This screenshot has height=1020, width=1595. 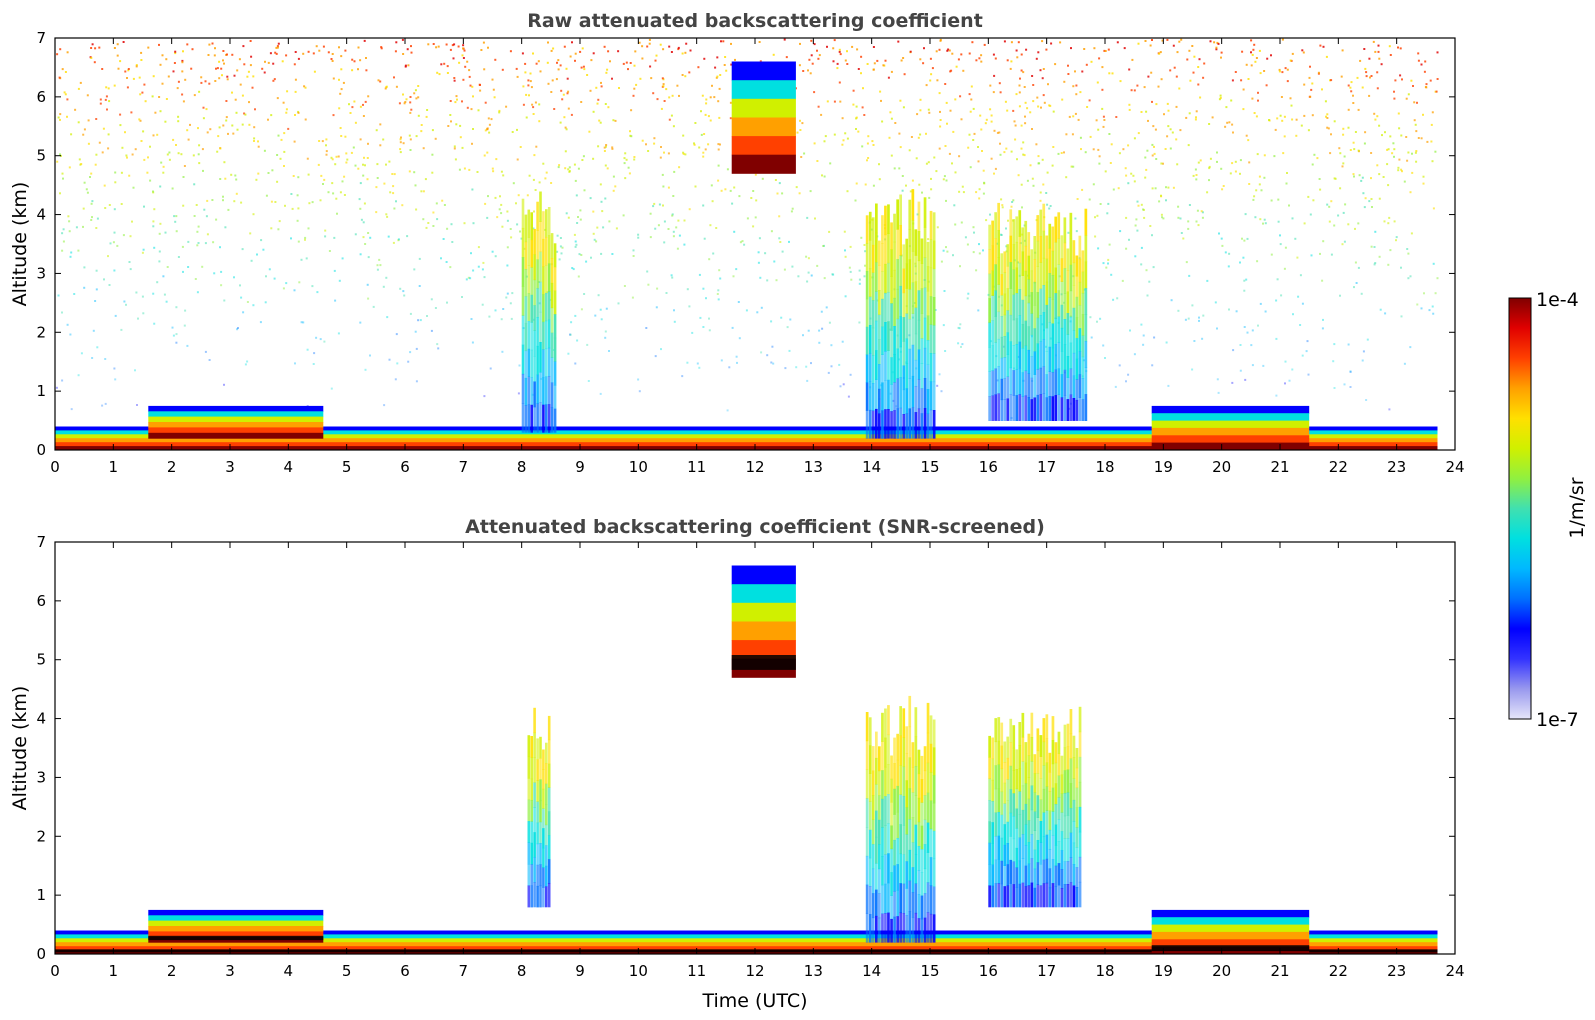 I want to click on panel1-ylabel: Altitude (km), so click(x=20, y=244).